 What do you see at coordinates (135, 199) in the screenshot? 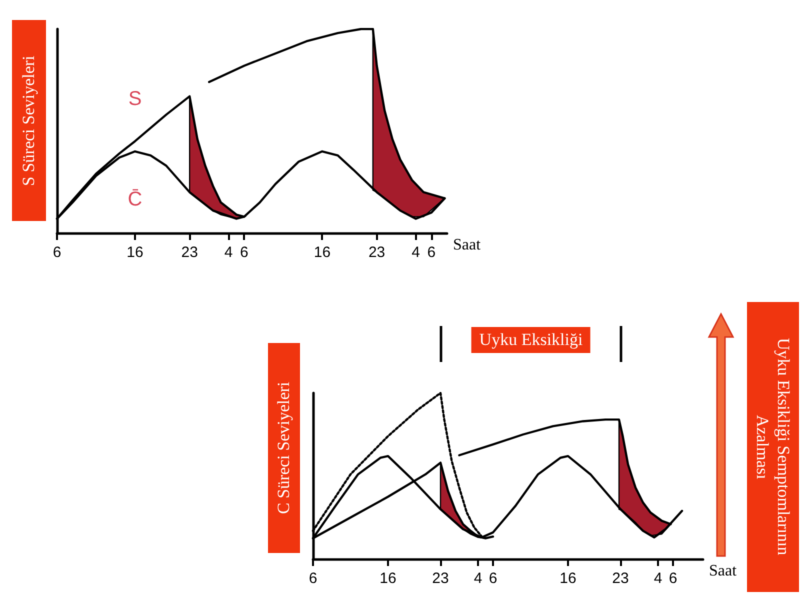
I see `series-label: C̄` at bounding box center [135, 199].